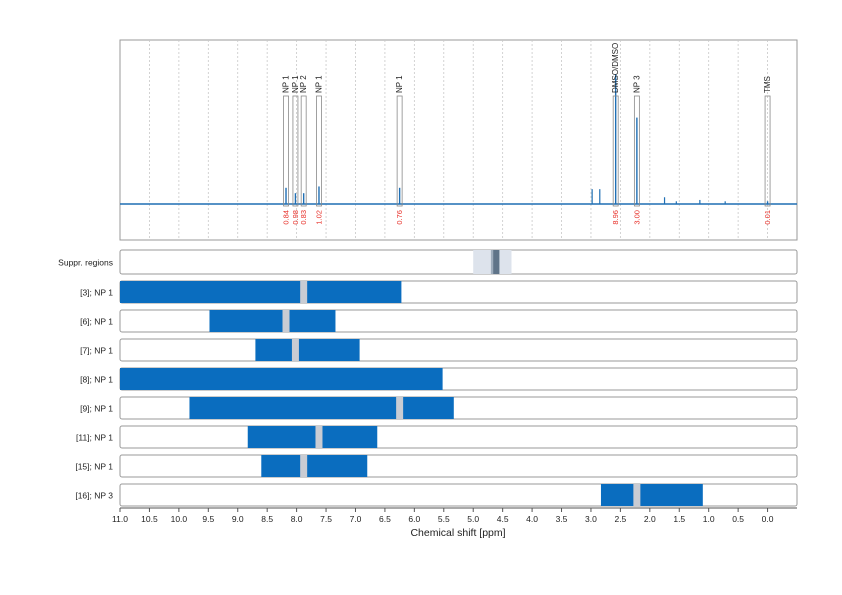 Image resolution: width=842 pixels, height=595 pixels. What do you see at coordinates (473, 519) in the screenshot?
I see `x-tick-label: 5.0` at bounding box center [473, 519].